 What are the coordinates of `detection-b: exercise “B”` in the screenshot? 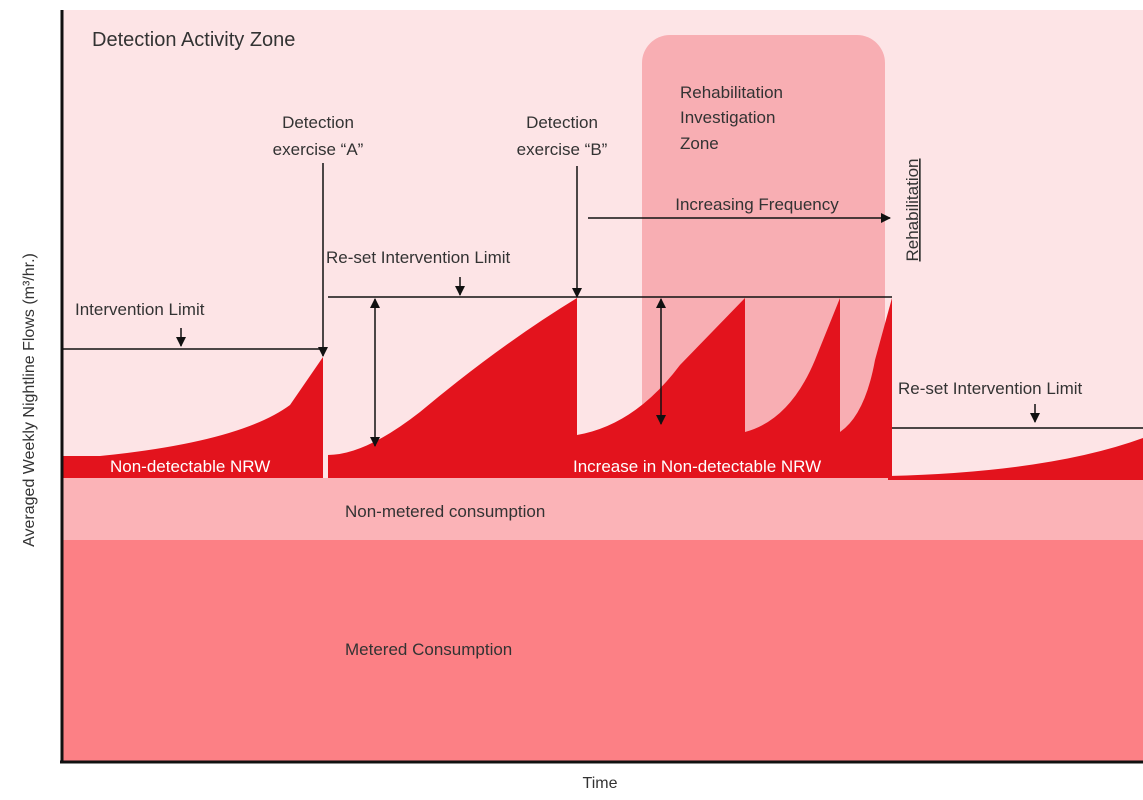 It's located at (562, 149).